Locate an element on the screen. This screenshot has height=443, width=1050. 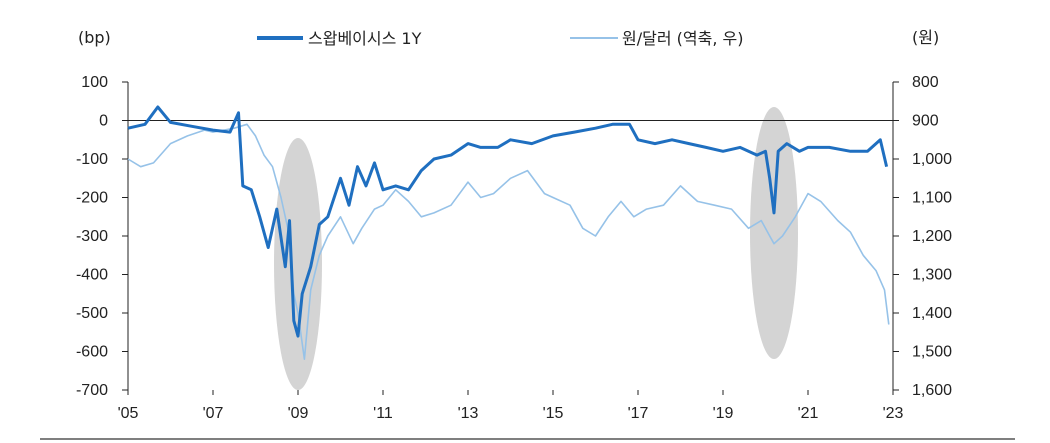
highlight-ellipse-2020 is located at coordinates (774, 233).